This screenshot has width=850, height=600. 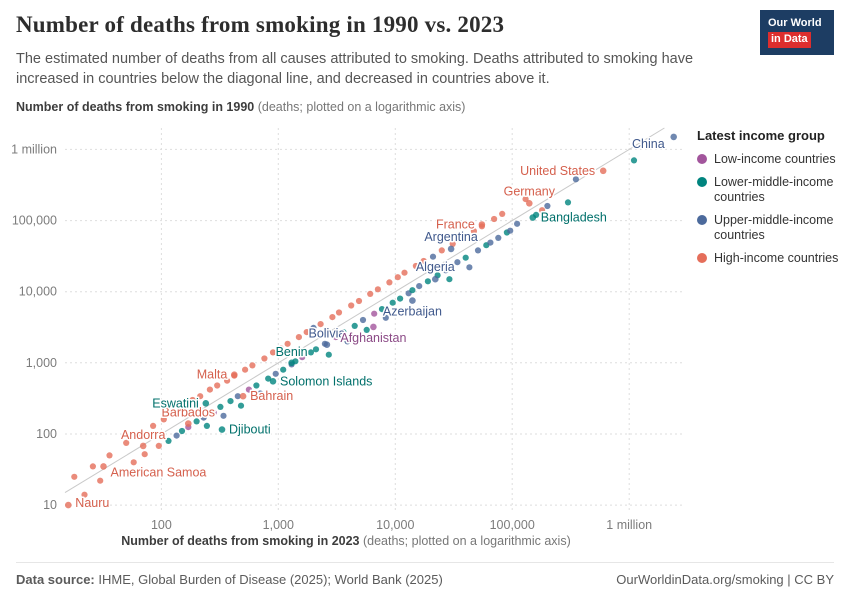 I want to click on owid-logo: Our World in Data, so click(x=797, y=32).